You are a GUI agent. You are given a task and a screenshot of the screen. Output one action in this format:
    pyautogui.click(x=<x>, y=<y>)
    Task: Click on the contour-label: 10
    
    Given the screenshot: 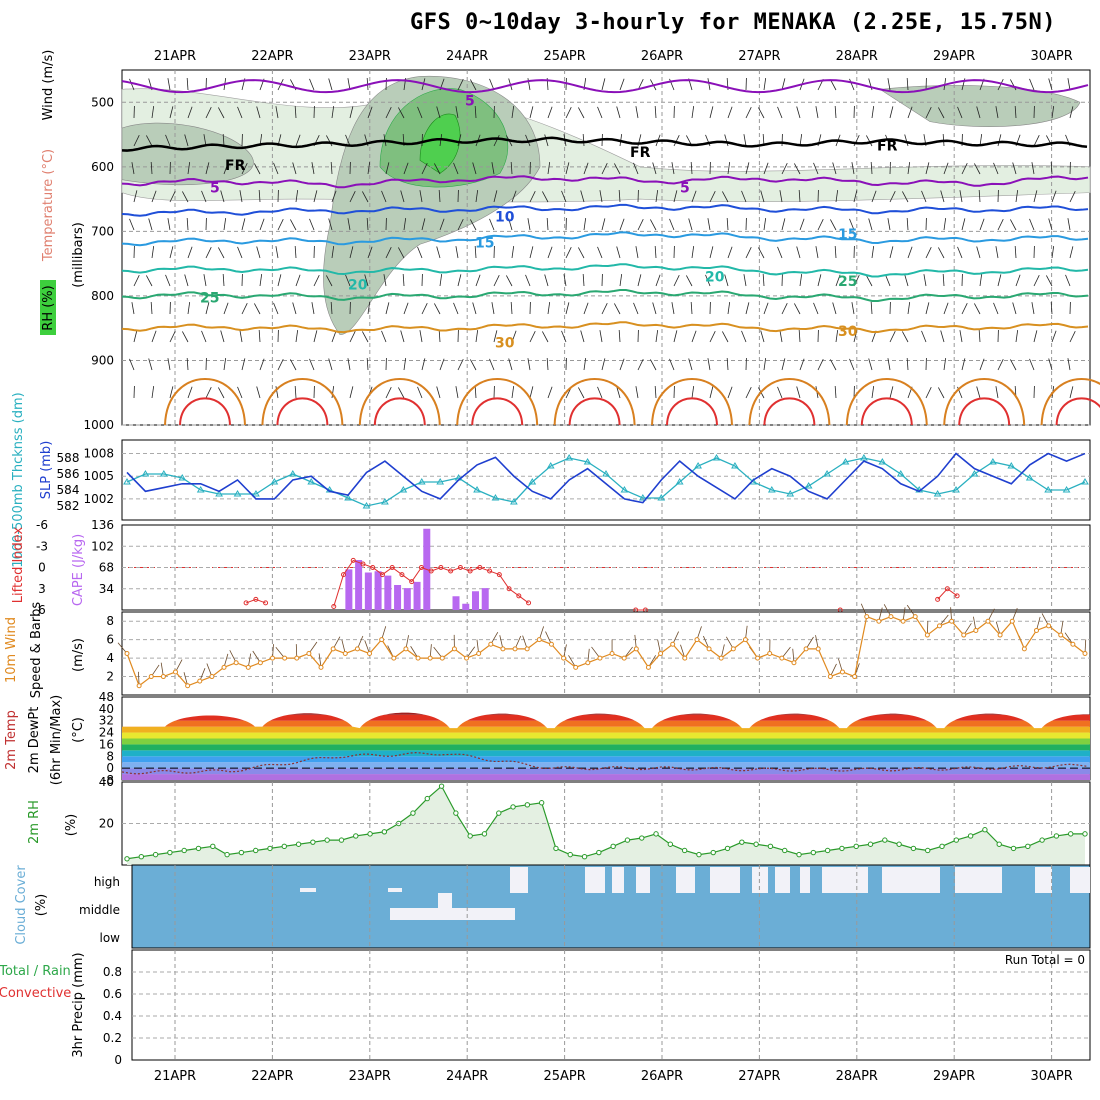 What is the action you would take?
    pyautogui.click(x=505, y=218)
    